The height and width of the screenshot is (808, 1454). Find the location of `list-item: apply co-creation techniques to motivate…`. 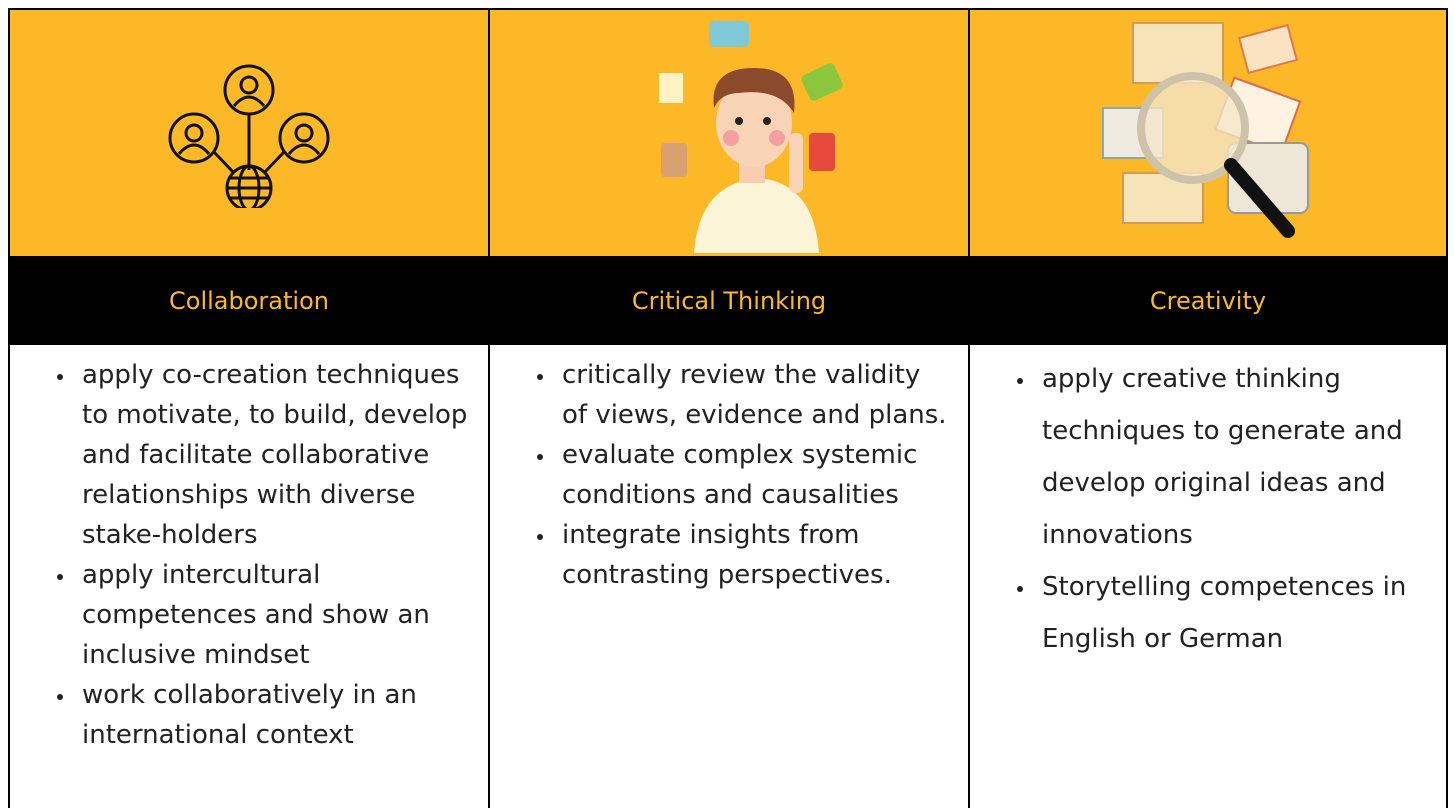

list-item: apply co-creation techniques to motivate… is located at coordinates (274, 455).